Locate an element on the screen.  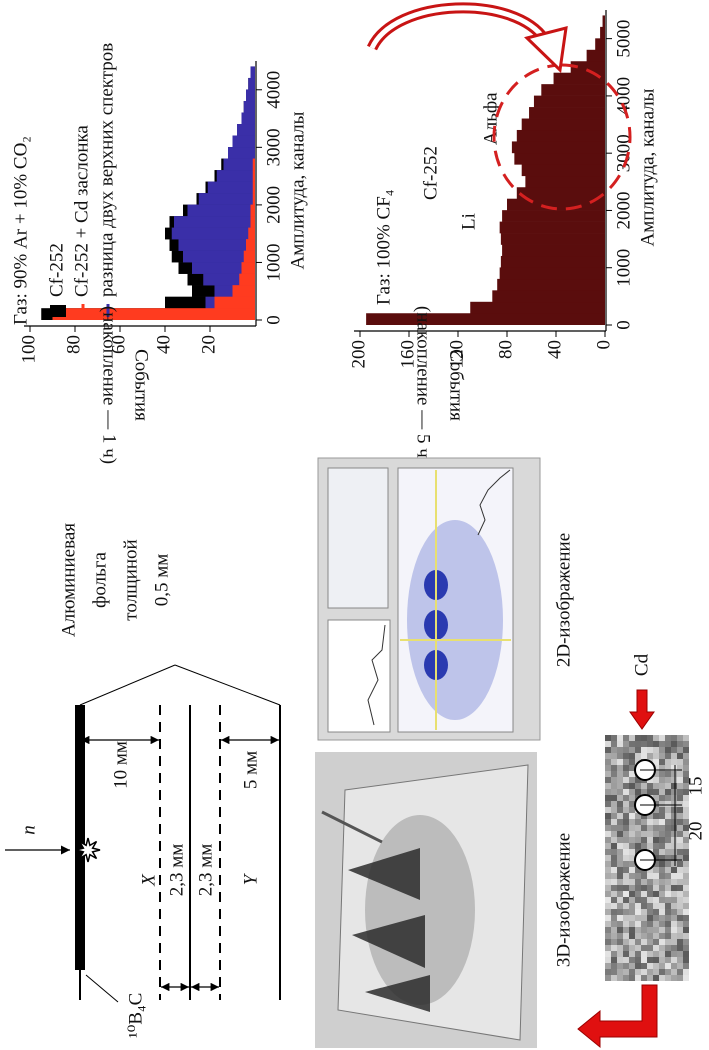
y-tick-label: 60 is located at coordinates (118, 344).